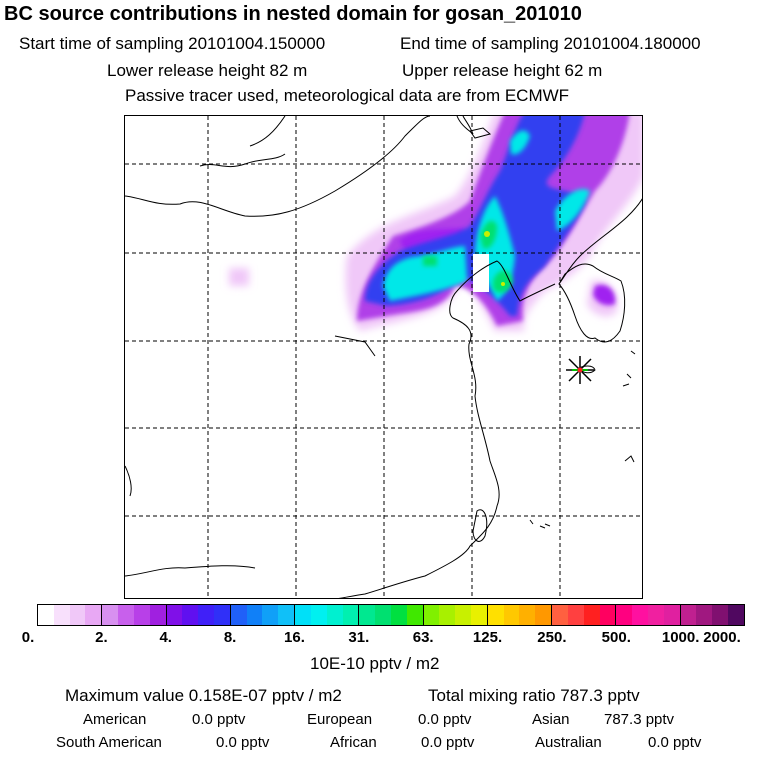 The image size is (768, 768). Describe the element at coordinates (340, 719) in the screenshot. I see `european-label: European` at that location.